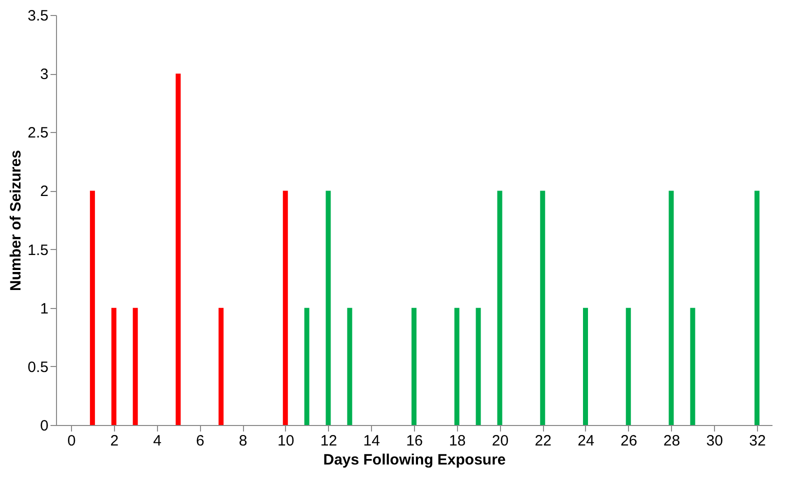 The image size is (798, 491). I want to click on x-tick-label: 8, so click(243, 441).